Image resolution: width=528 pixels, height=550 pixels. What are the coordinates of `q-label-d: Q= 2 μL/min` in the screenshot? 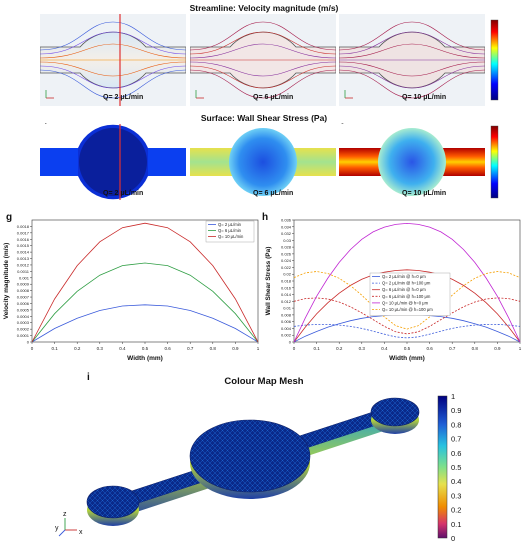 It's located at (123, 193).